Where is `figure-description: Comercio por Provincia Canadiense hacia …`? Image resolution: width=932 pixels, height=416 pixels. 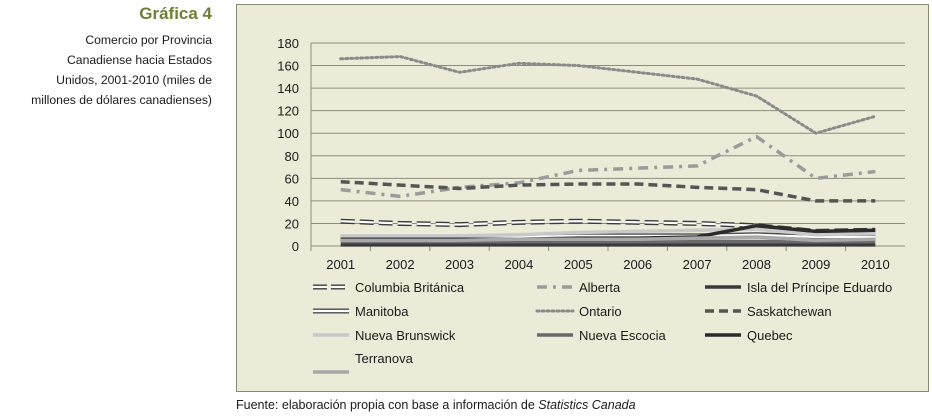 figure-description: Comercio por Provincia Canadiense hacia … is located at coordinates (106, 70).